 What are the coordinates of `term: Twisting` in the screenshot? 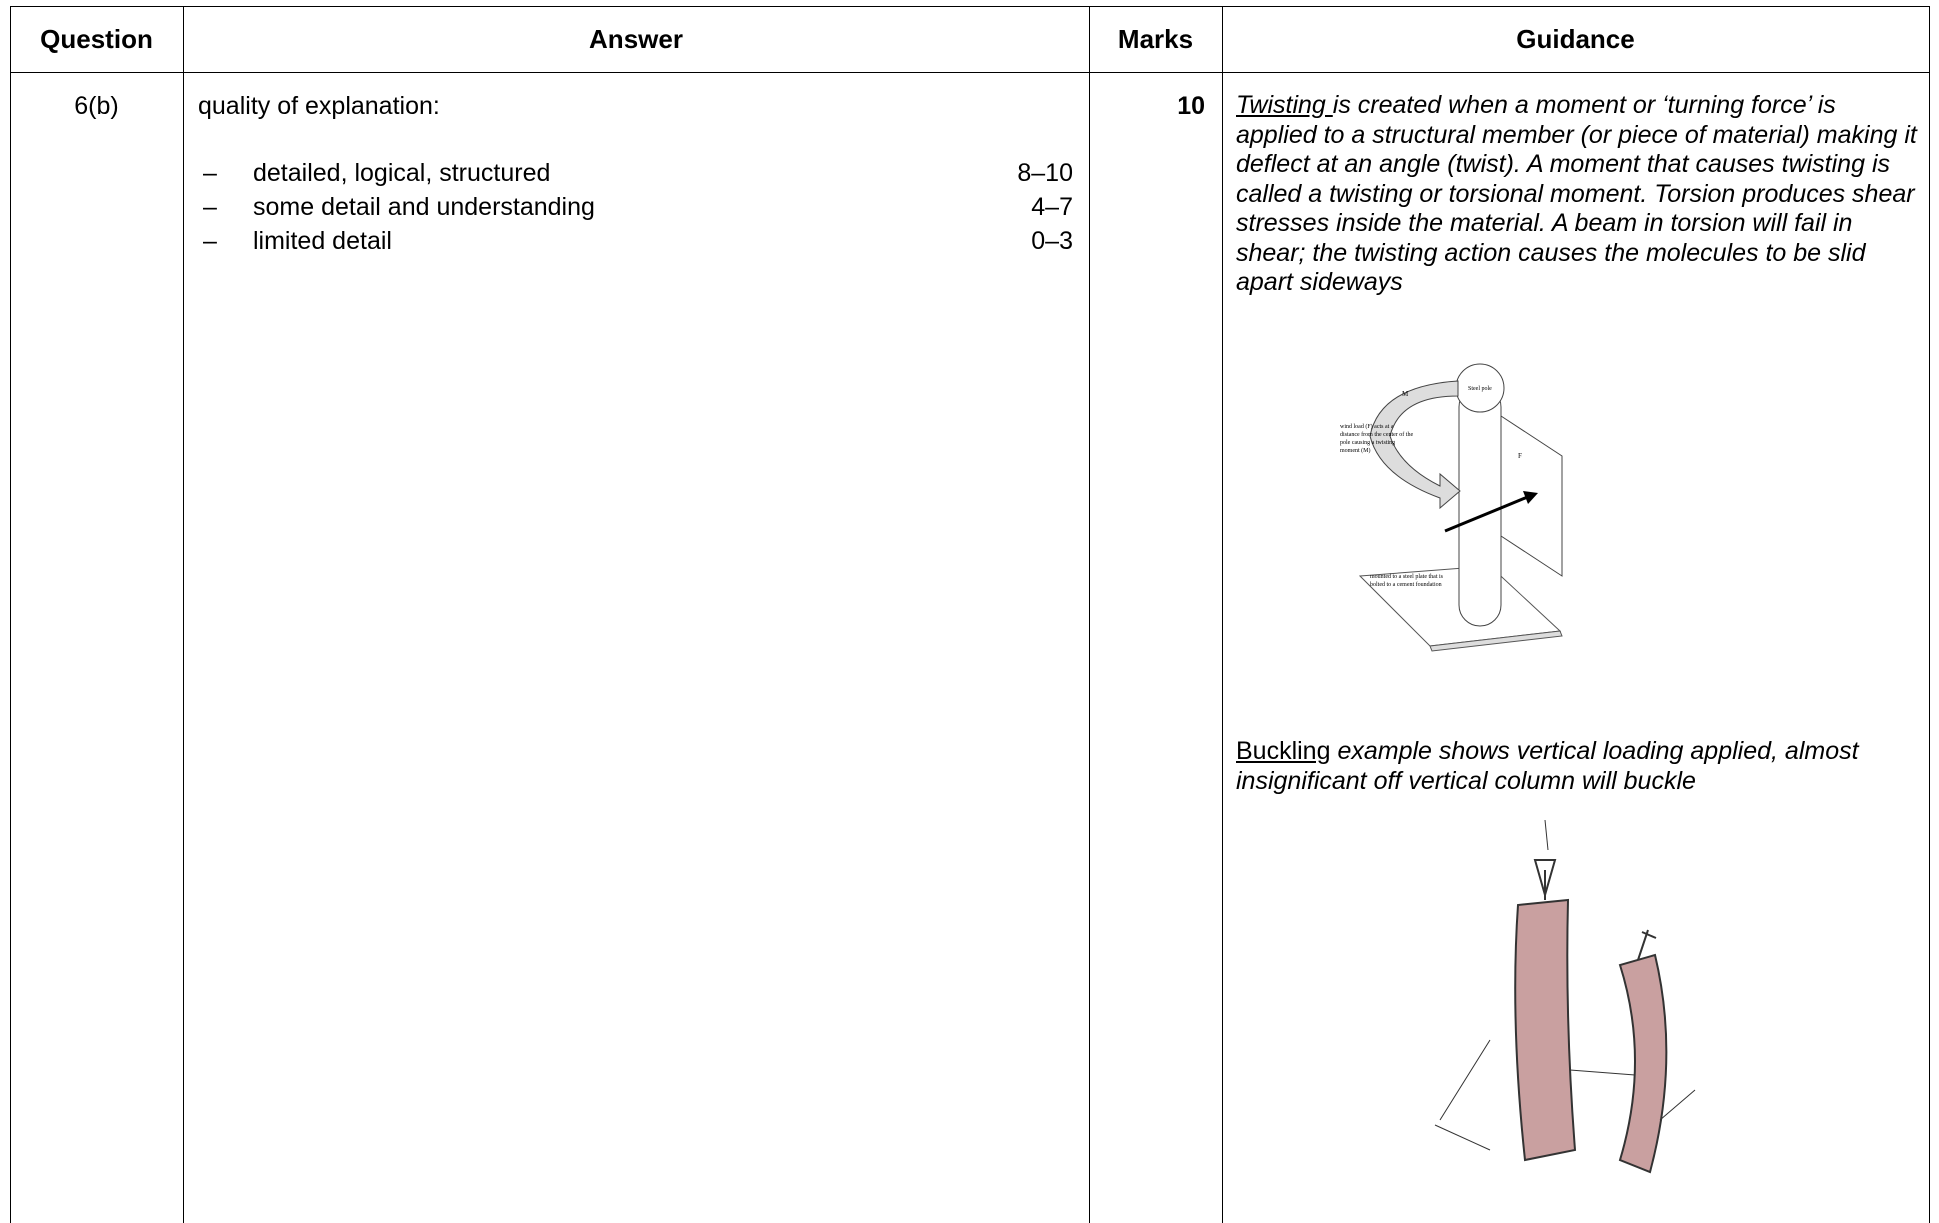 It's located at (1284, 105).